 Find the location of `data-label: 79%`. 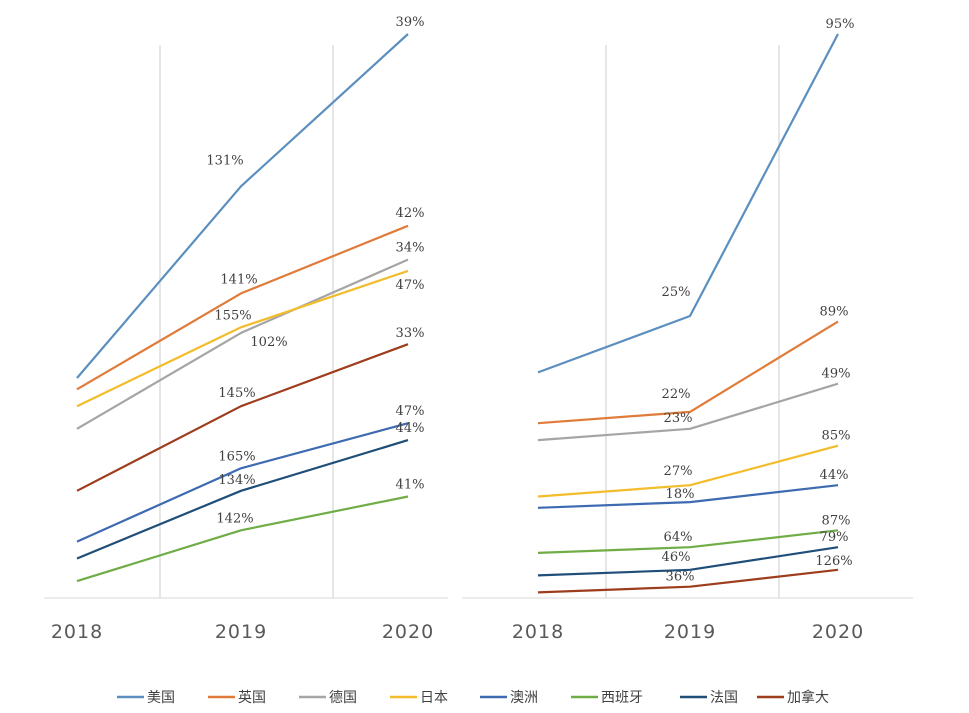

data-label: 79% is located at coordinates (834, 537).